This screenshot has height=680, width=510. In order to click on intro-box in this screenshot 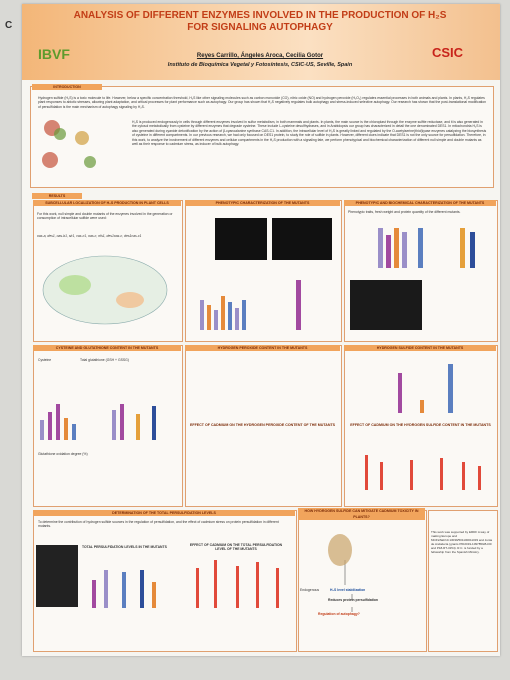, I will do `click(262, 137)`.